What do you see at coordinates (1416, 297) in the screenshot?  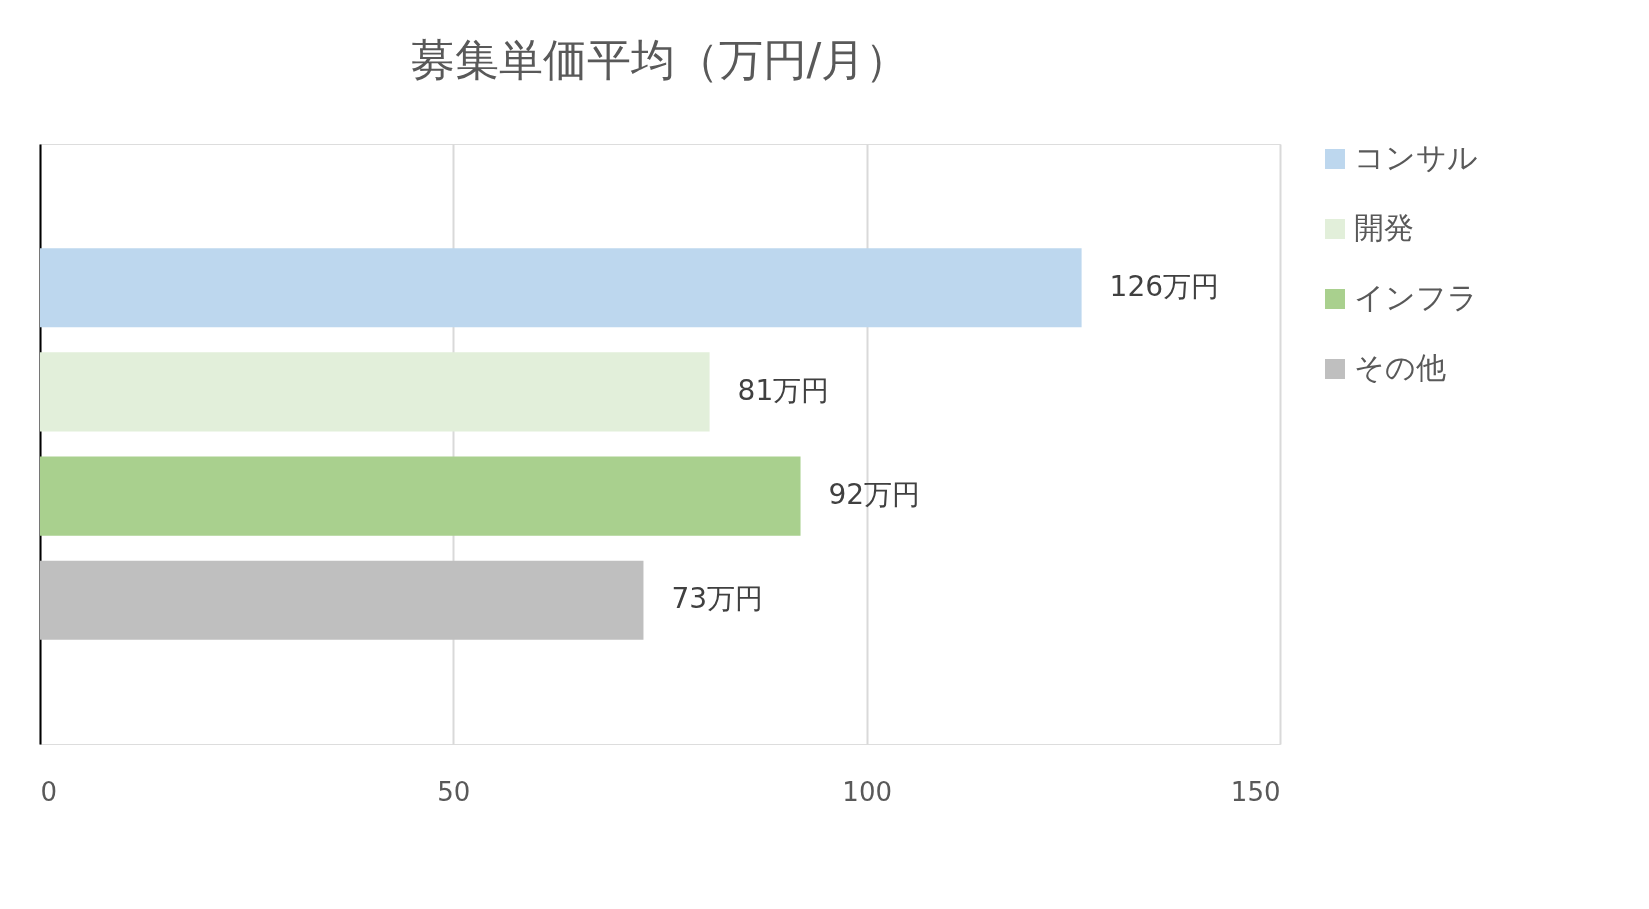 I see `legend-label: インフラ` at bounding box center [1416, 297].